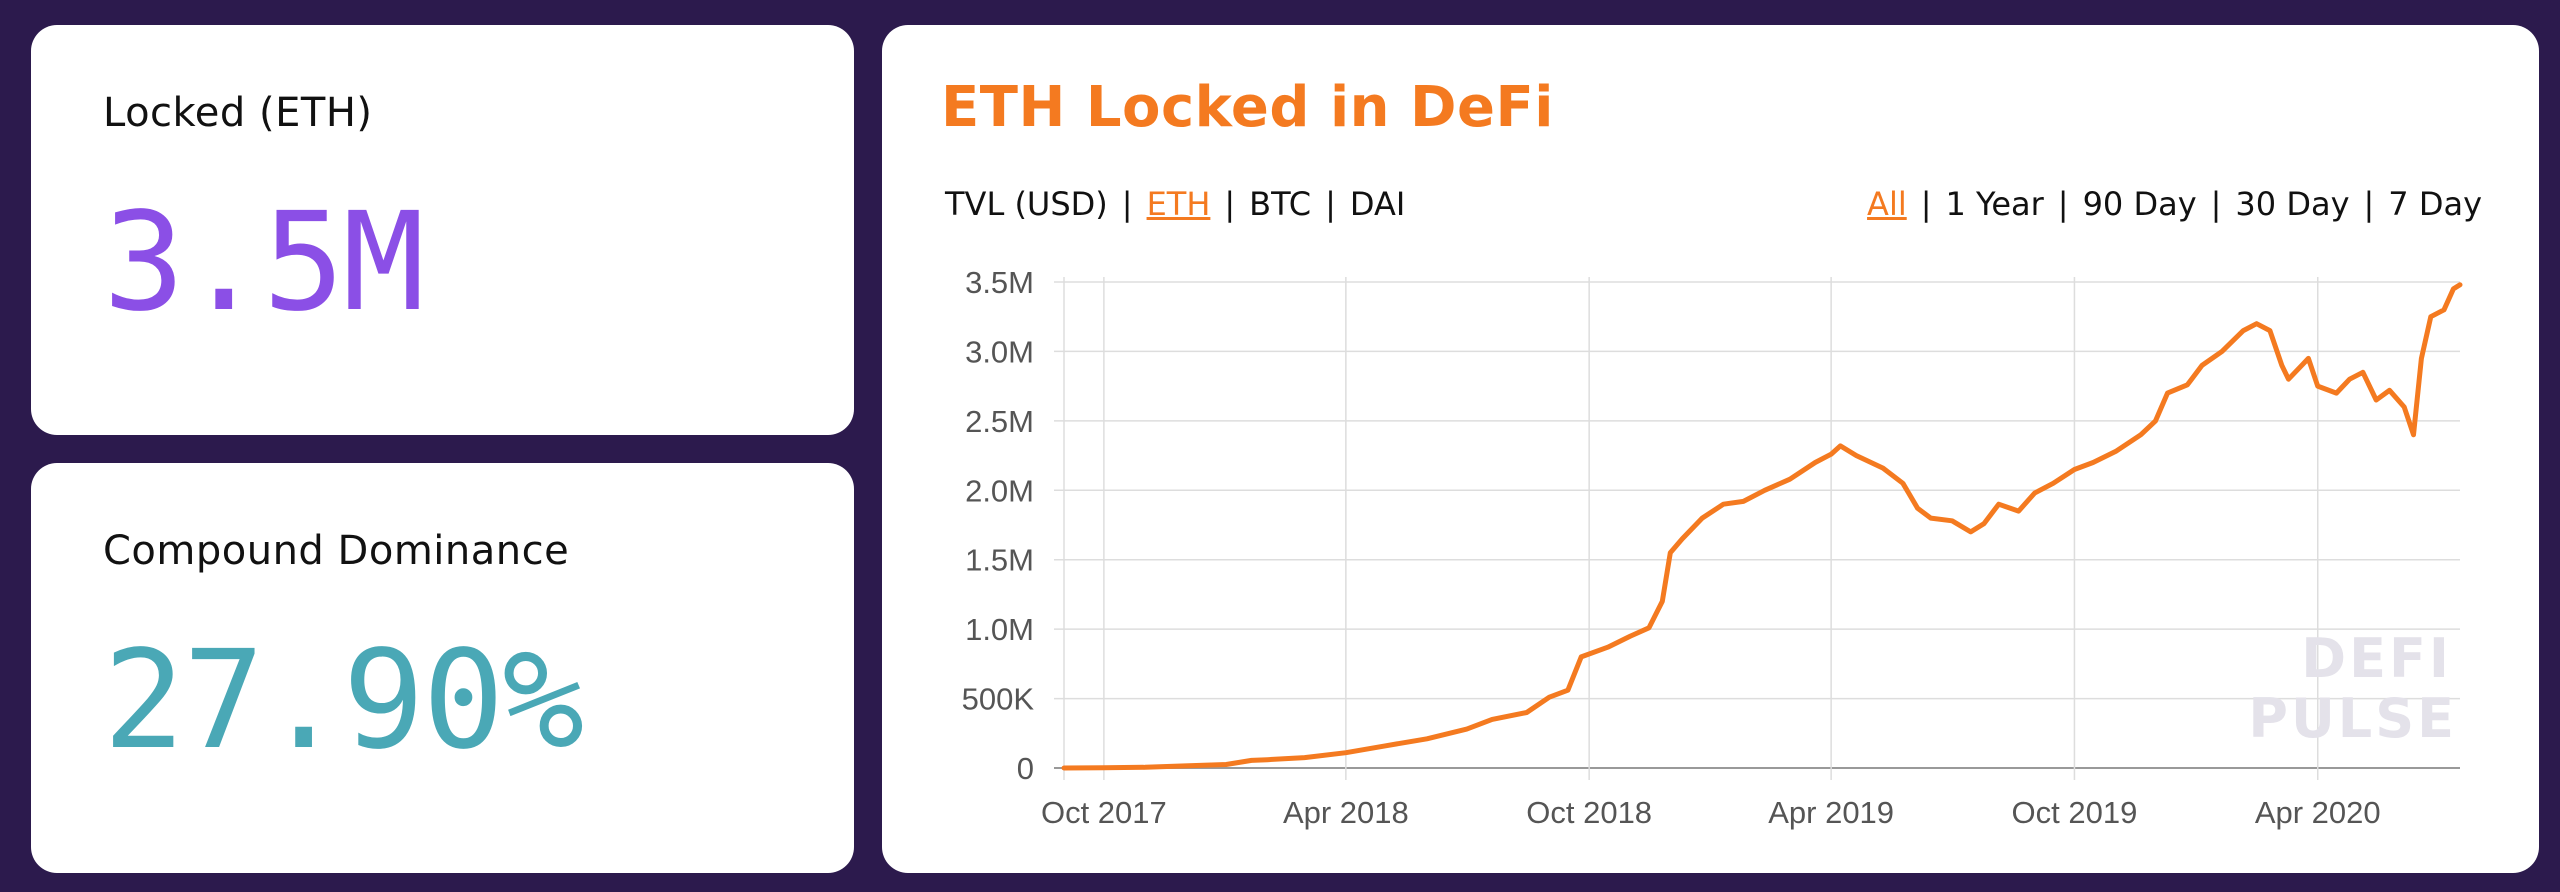 This screenshot has height=892, width=2560. Describe the element at coordinates (1346, 812) in the screenshot. I see `x-tick-label: Apr 2018` at that location.